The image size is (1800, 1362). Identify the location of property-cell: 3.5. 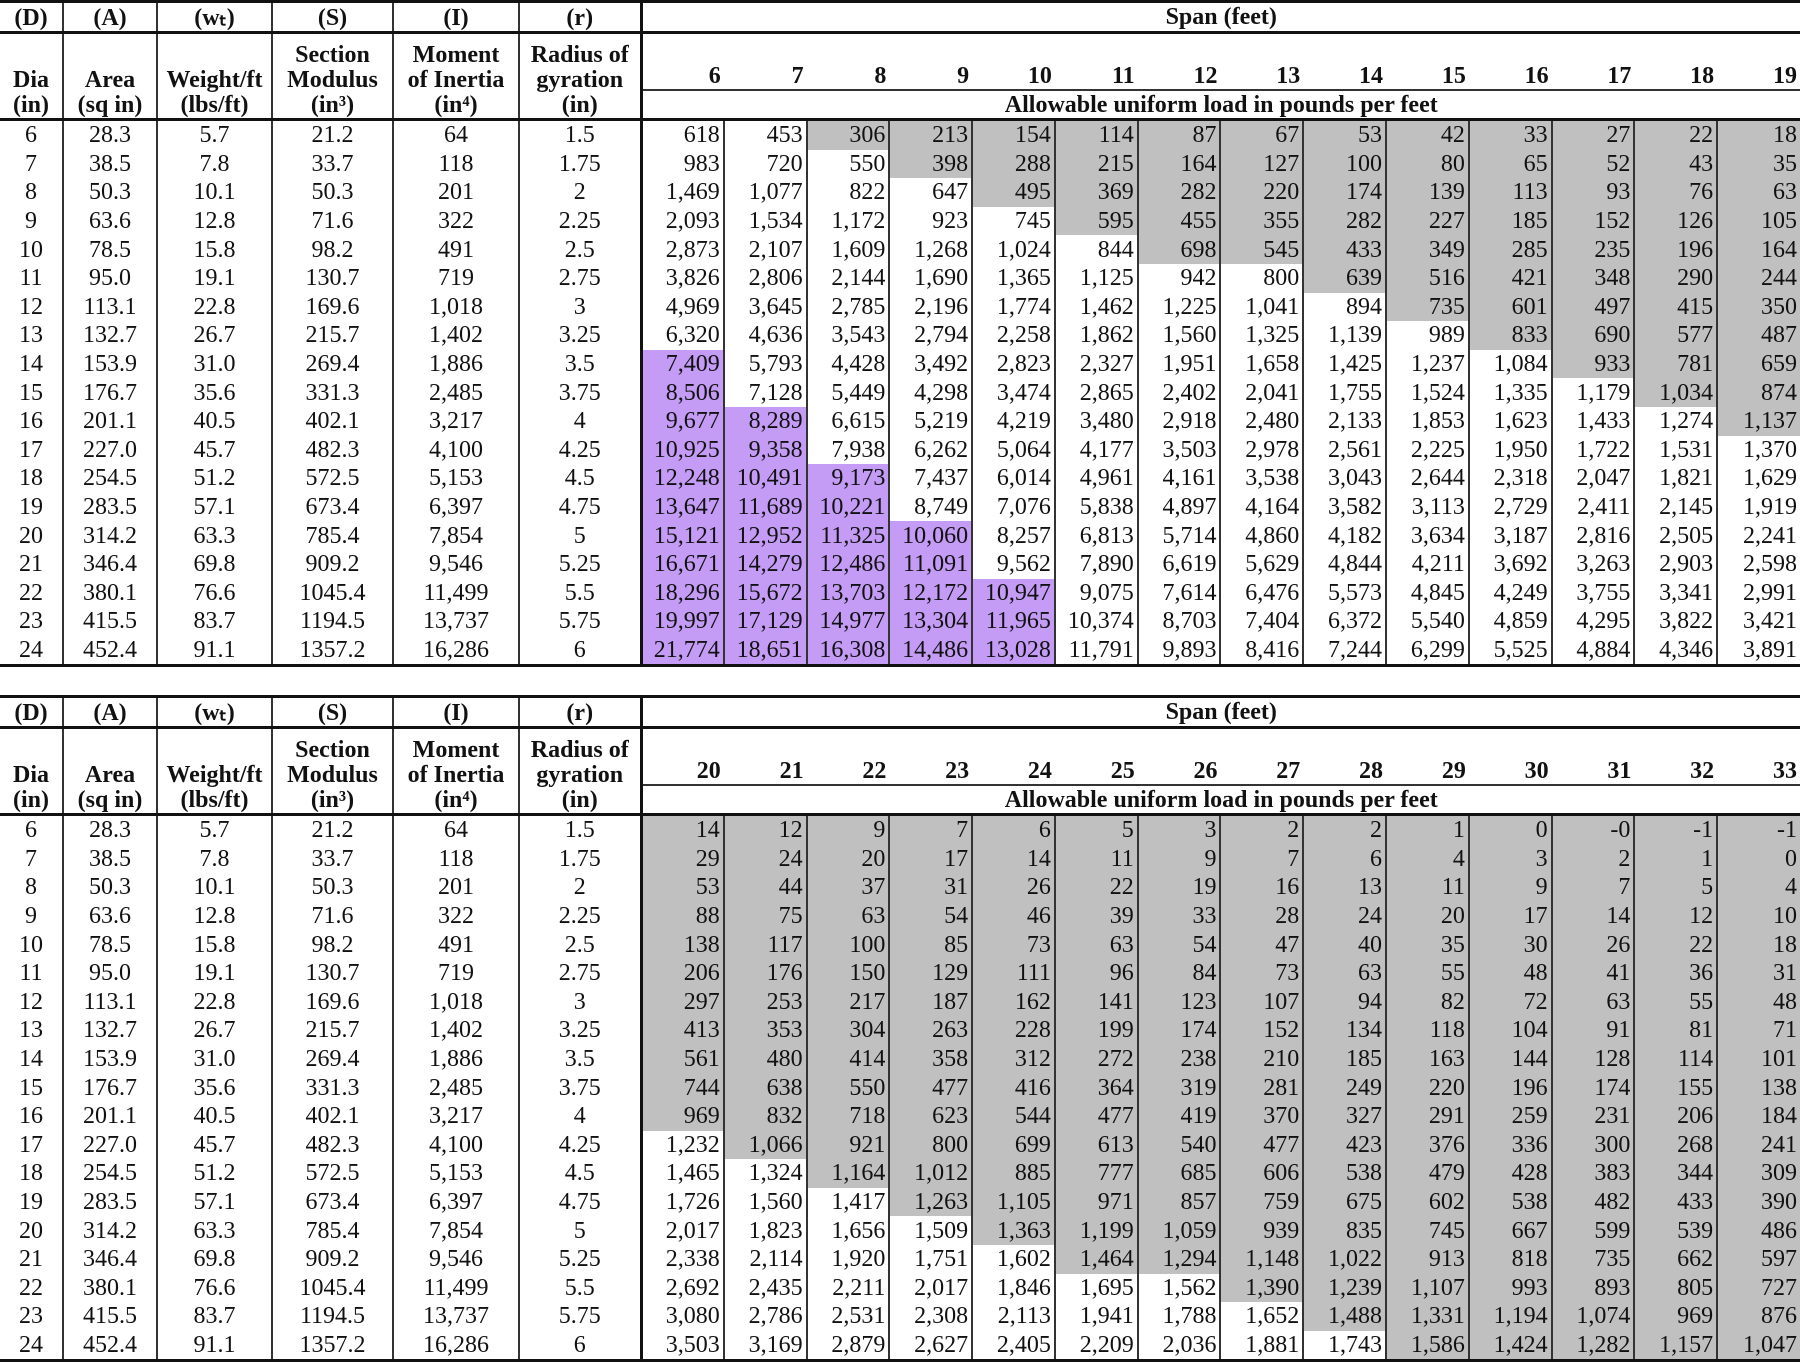
(579, 364).